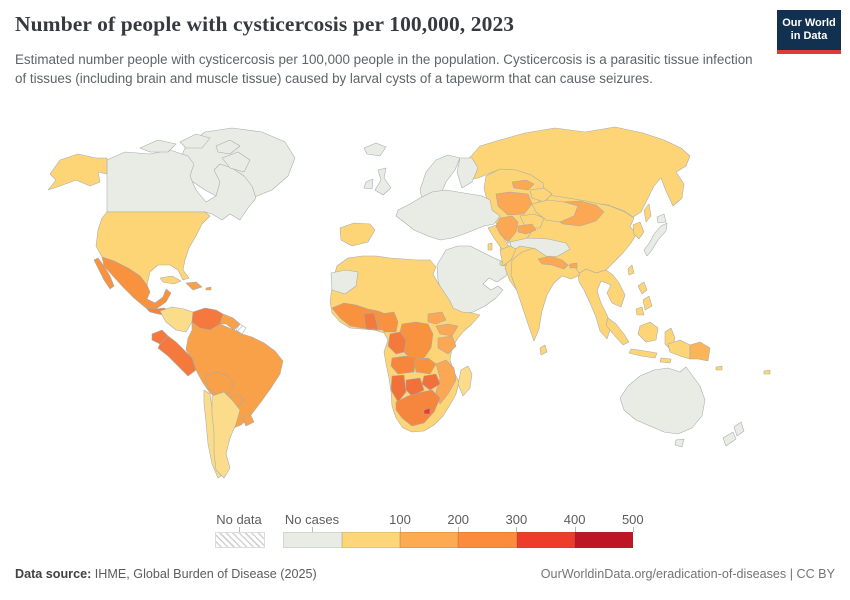 The width and height of the screenshot is (850, 600). I want to click on region-bulgaria, so click(527, 229).